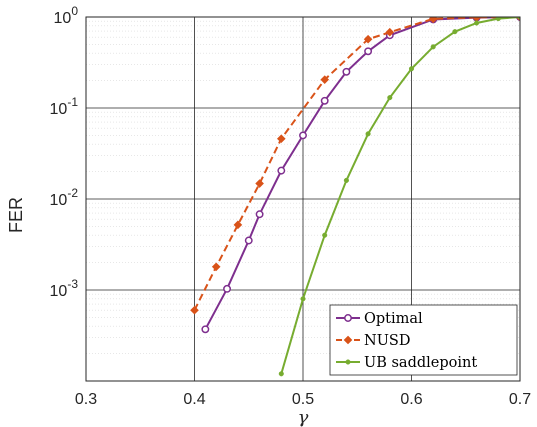 The image size is (537, 427). Describe the element at coordinates (16, 215) in the screenshot. I see `y-axis-label: FER` at that location.